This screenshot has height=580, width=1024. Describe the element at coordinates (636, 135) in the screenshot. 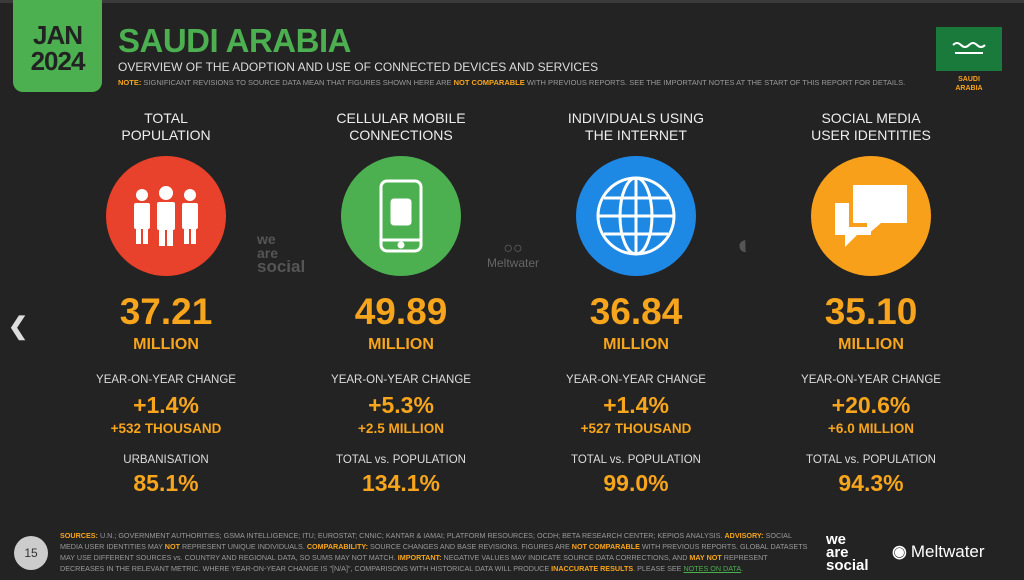

I see `stat-title-line: THE INTERNET` at that location.